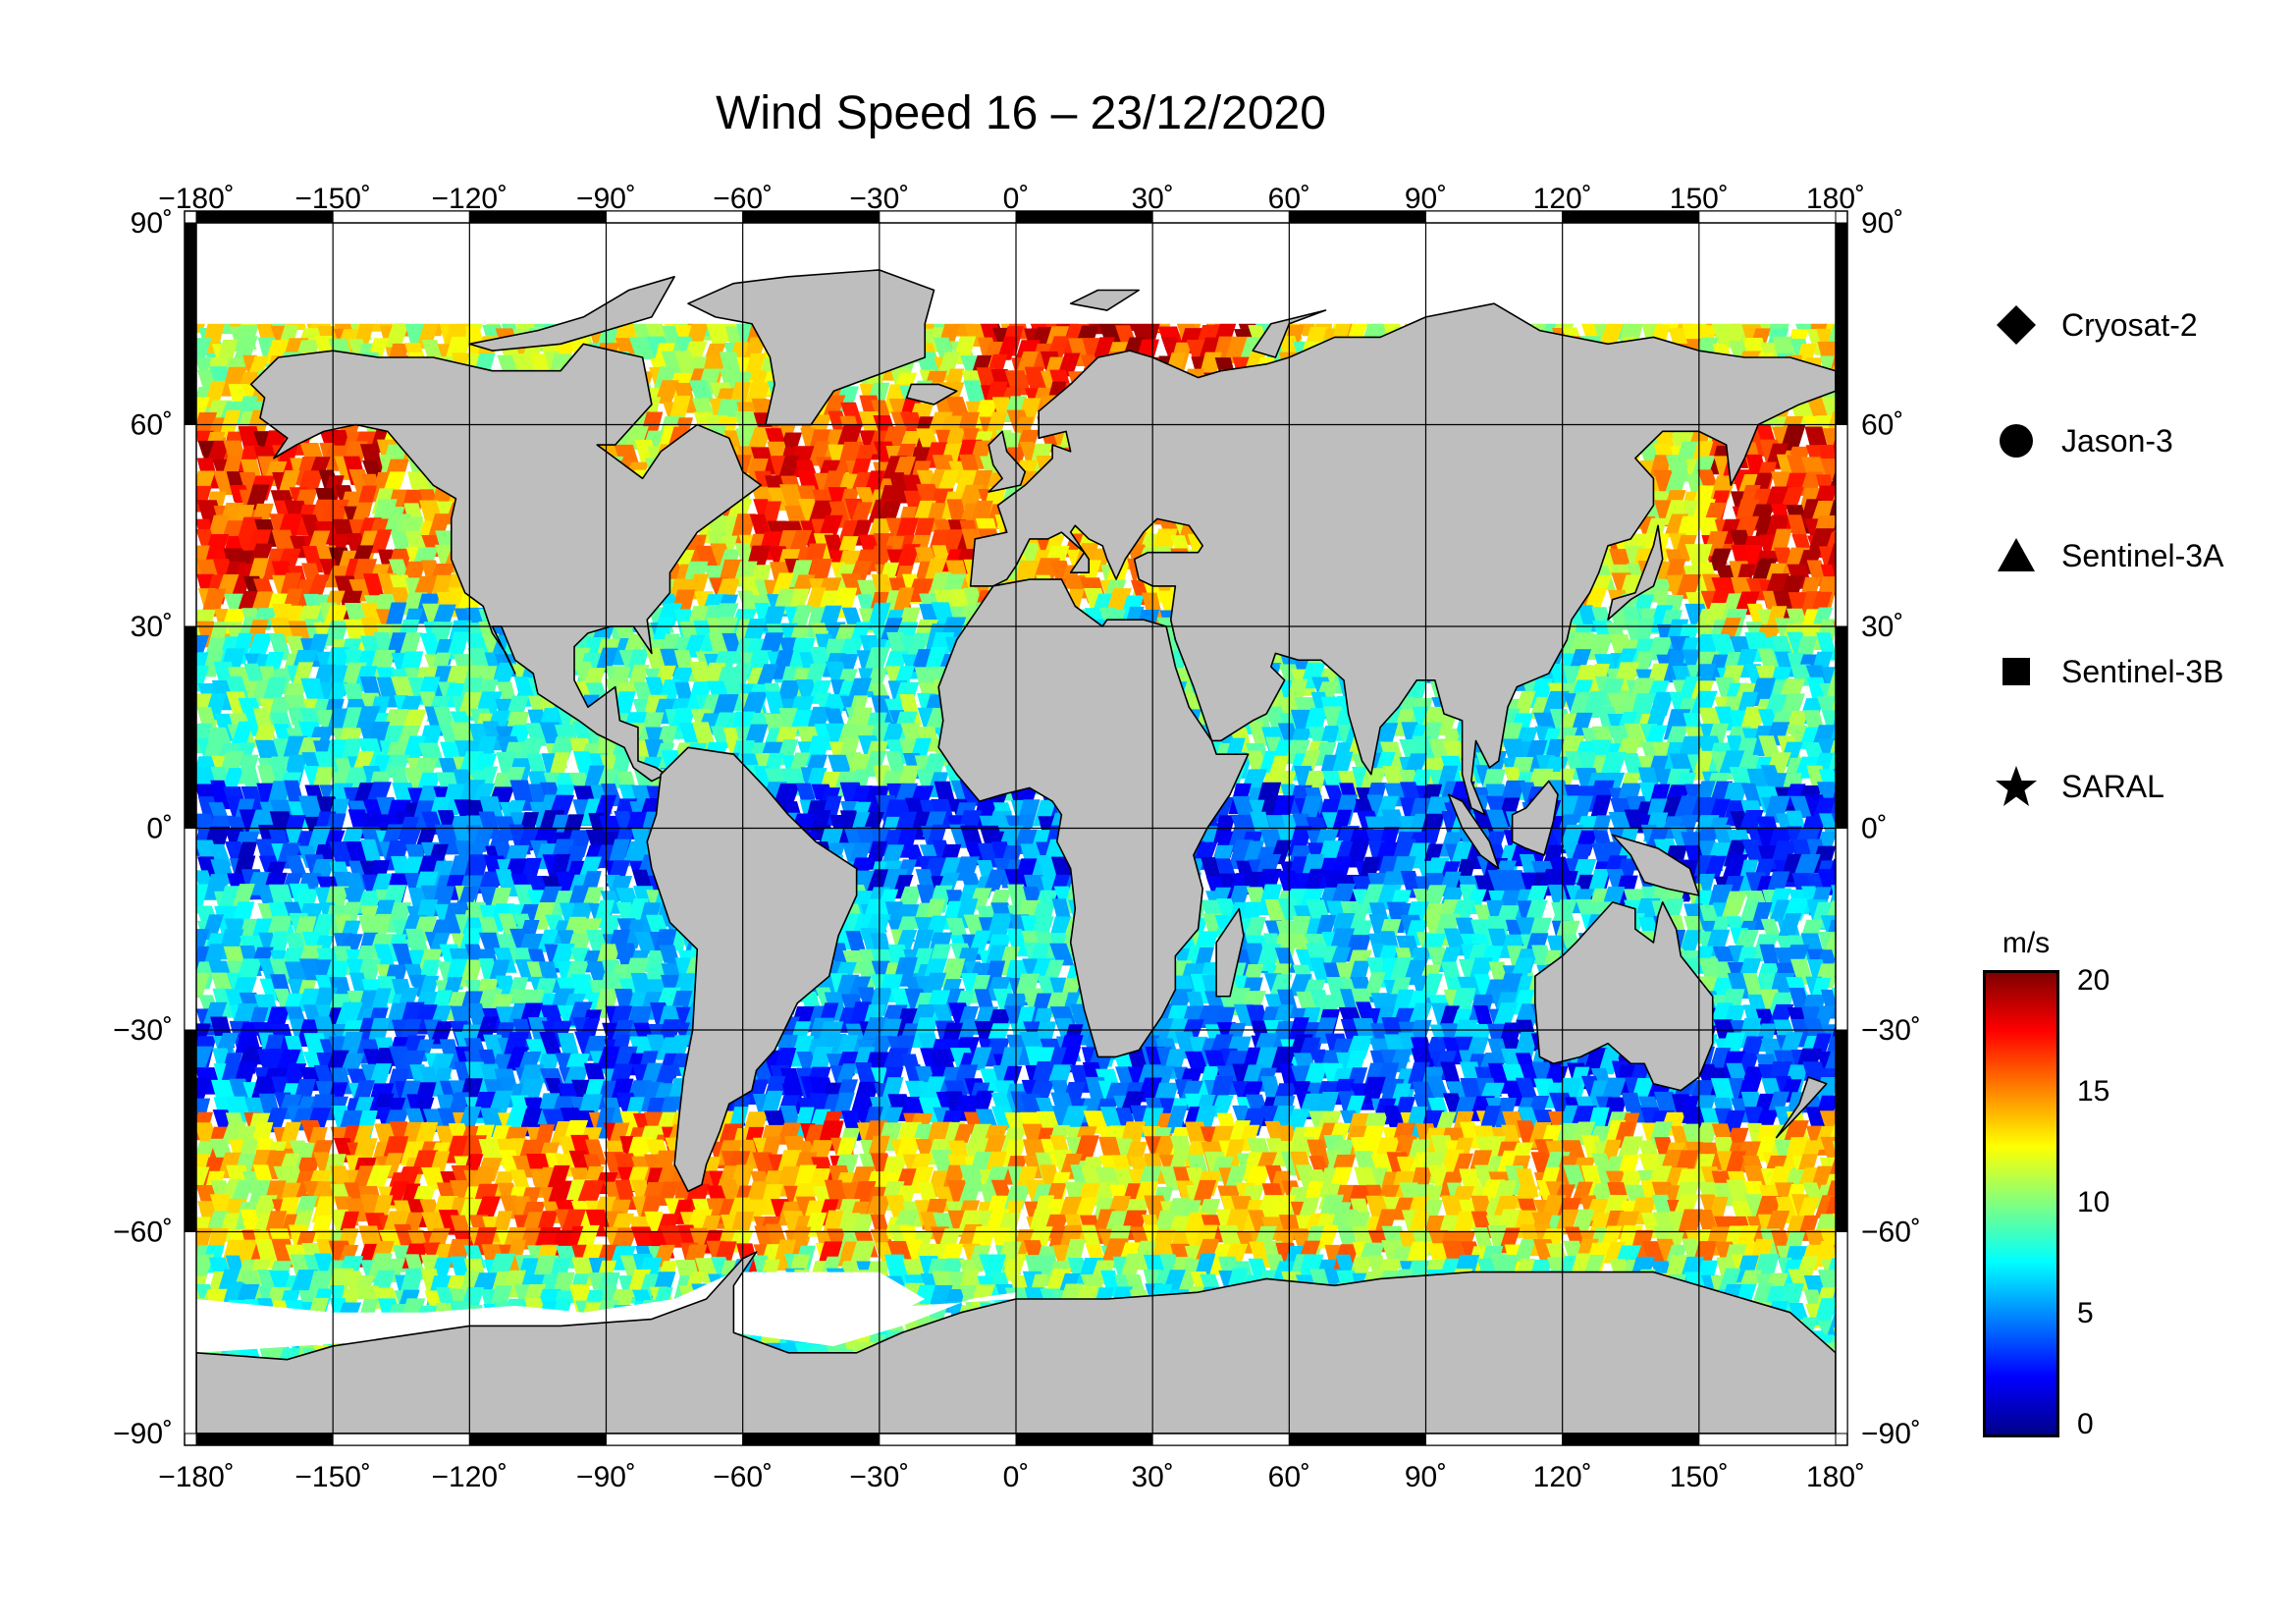 This screenshot has width=2296, height=1623. What do you see at coordinates (2142, 555) in the screenshot?
I see `legend-label: Sentinel-3A` at bounding box center [2142, 555].